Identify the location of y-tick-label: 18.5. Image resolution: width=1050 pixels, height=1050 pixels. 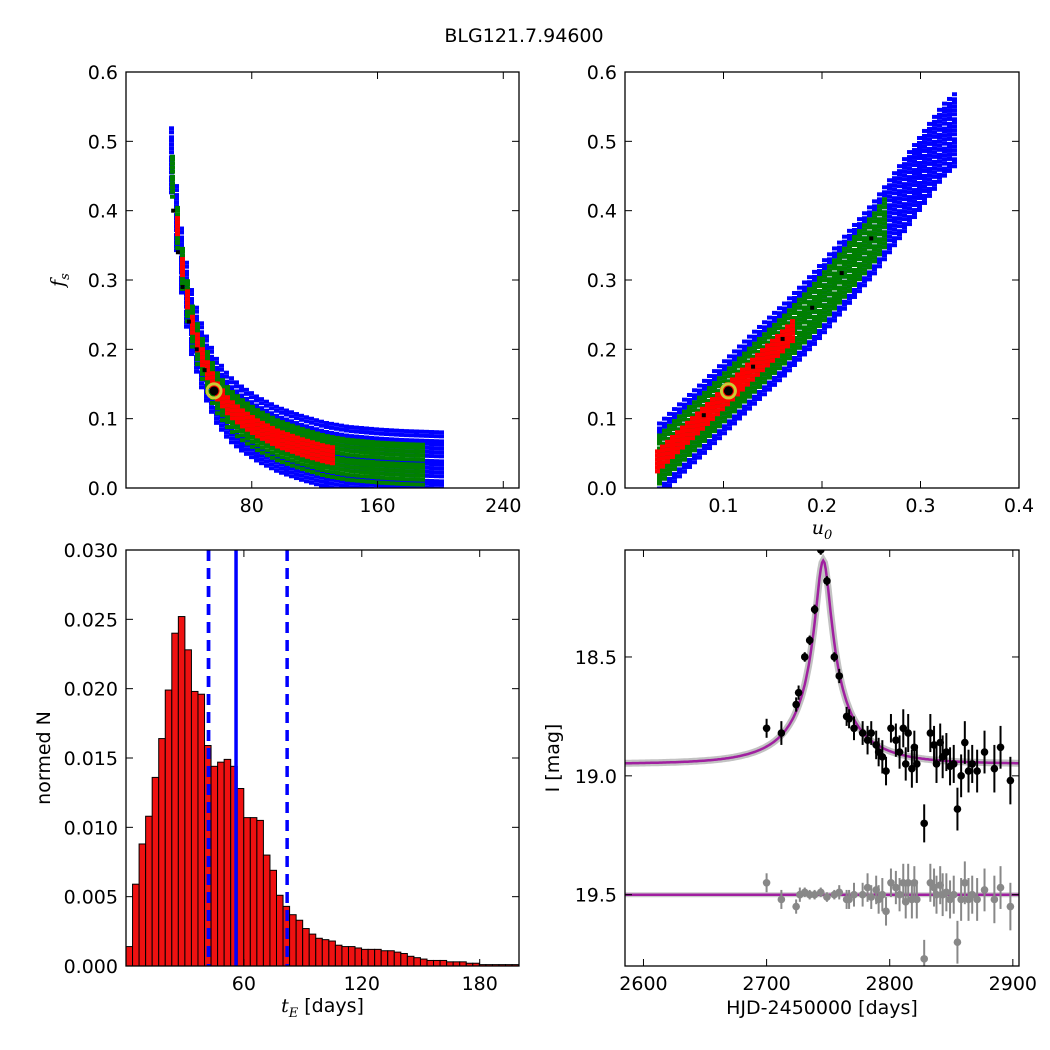
(596, 658).